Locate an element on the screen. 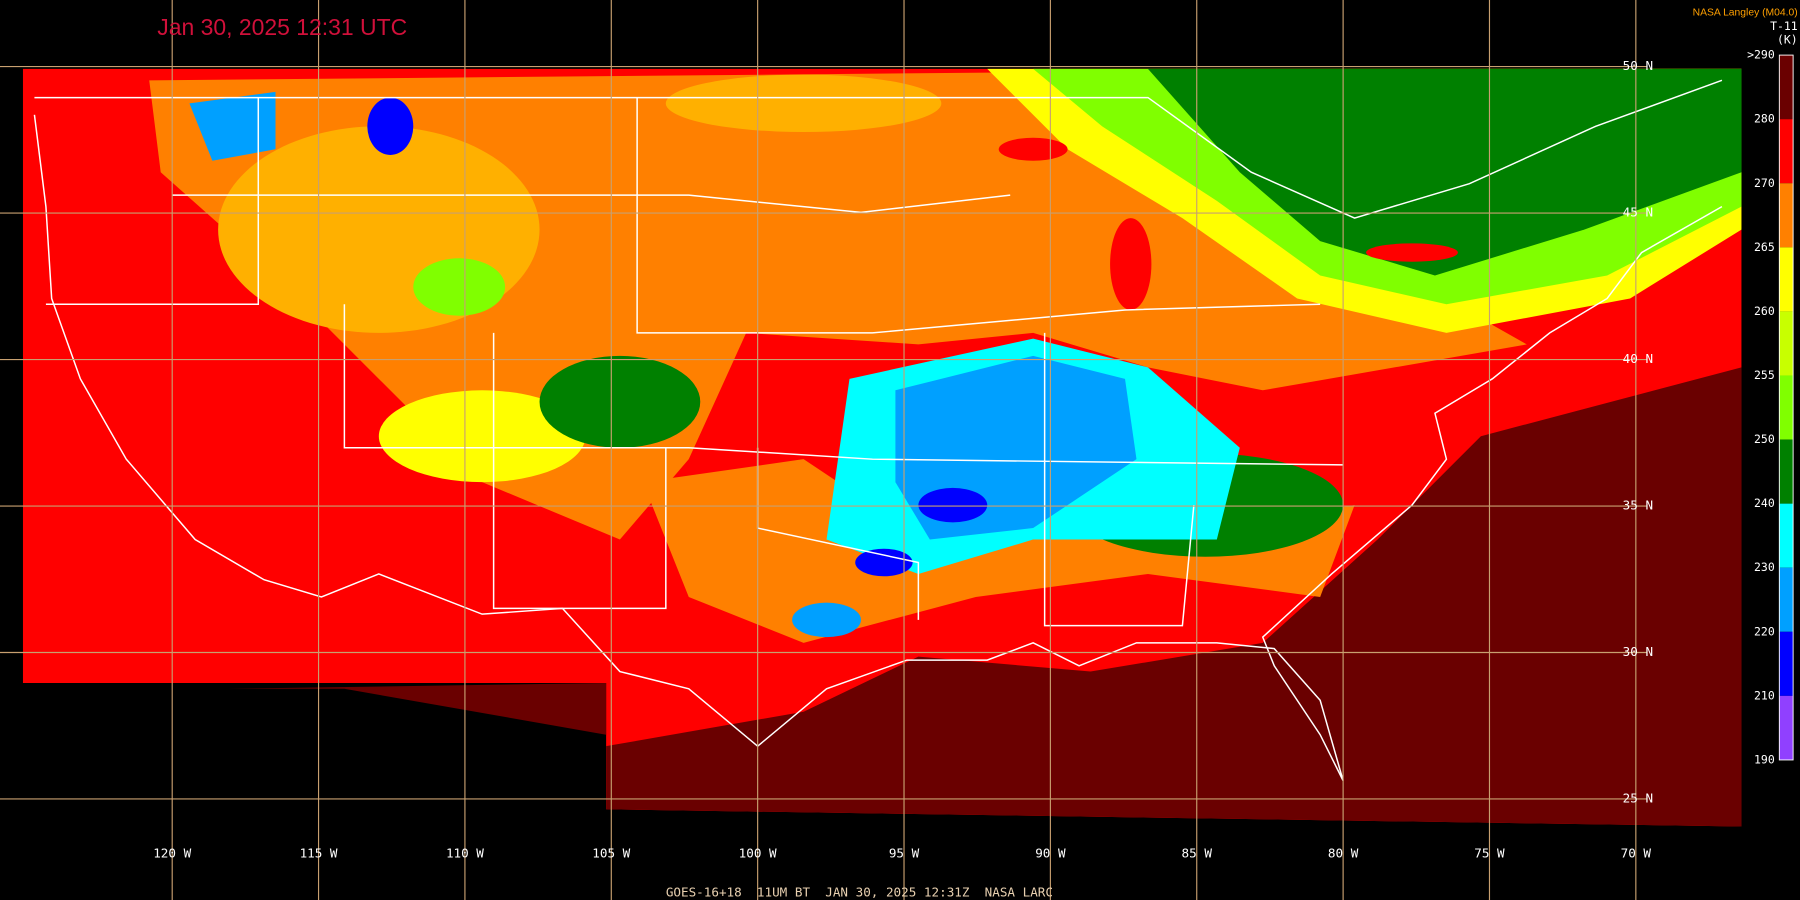 The image size is (1800, 900). latitude-label: 30 N is located at coordinates (1638, 651).